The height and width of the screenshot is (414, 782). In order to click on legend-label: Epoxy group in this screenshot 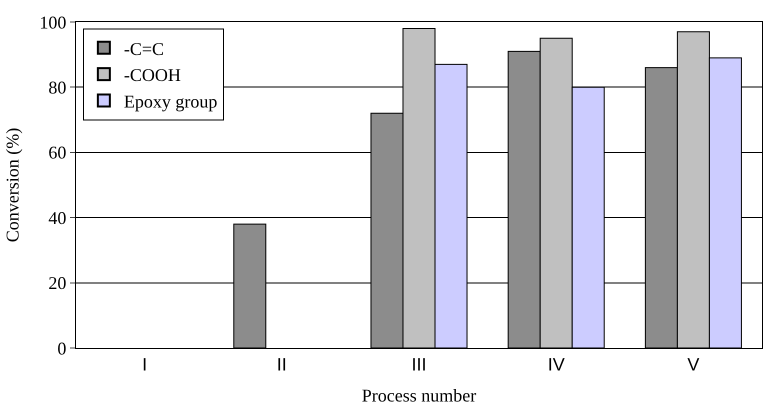, I will do `click(171, 102)`.